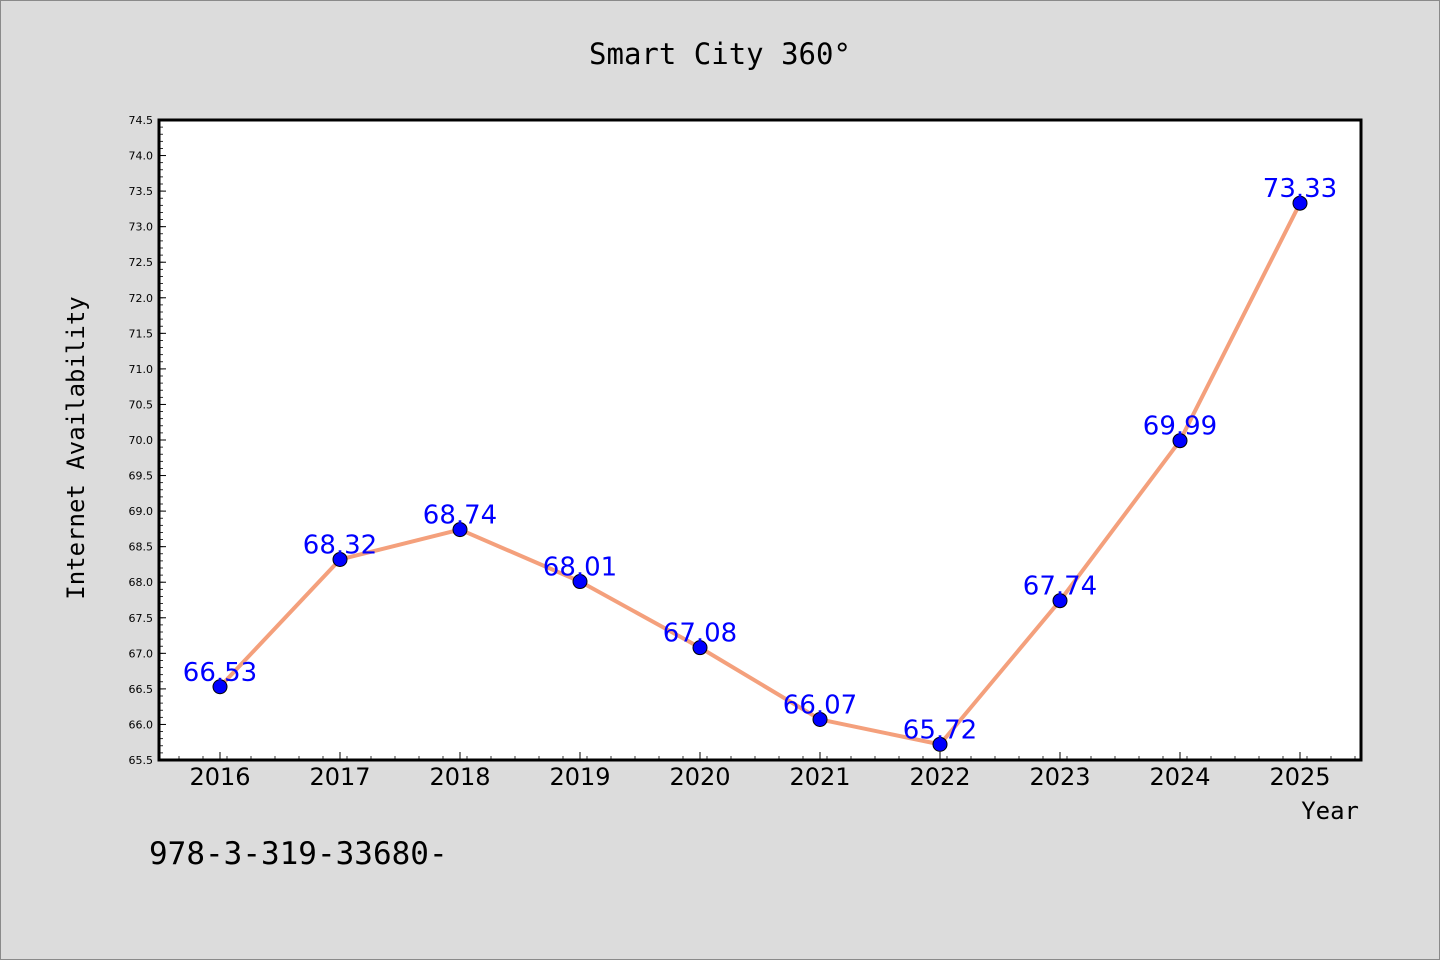 The width and height of the screenshot is (1440, 960). Describe the element at coordinates (141, 760) in the screenshot. I see `y-tick-label: 65.5` at that location.